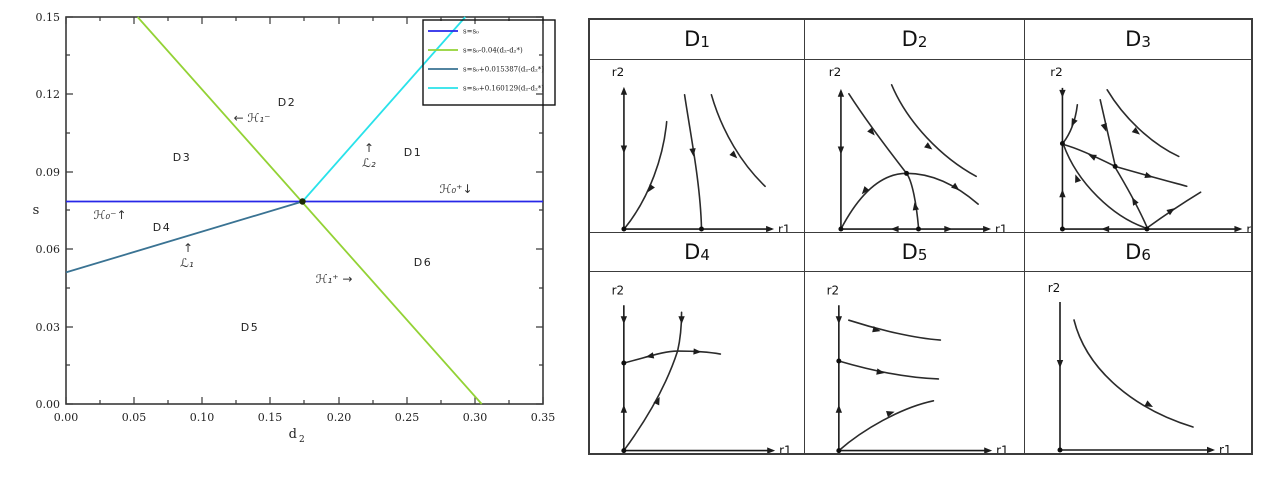 Image resolution: width=1266 pixels, height=478 pixels. Describe the element at coordinates (702, 368) in the screenshot. I see `phase-portrait-d4: r2 r1` at that location.